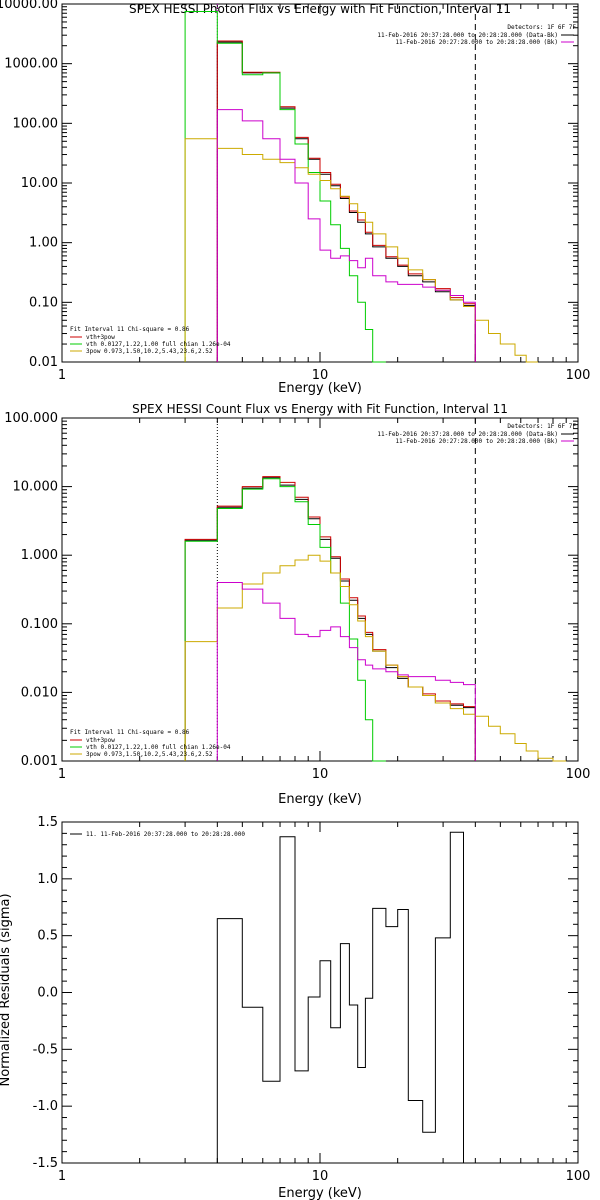  I want to click on count-flux-fit-info-2: vth+3pow, so click(100, 740).